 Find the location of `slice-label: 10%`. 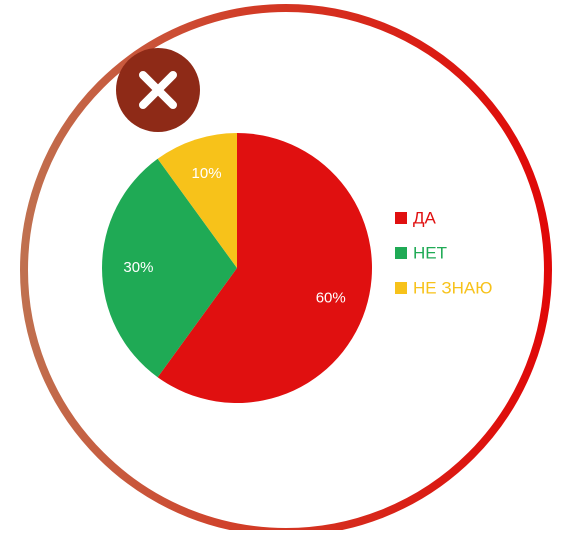

slice-label: 10% is located at coordinates (207, 173).